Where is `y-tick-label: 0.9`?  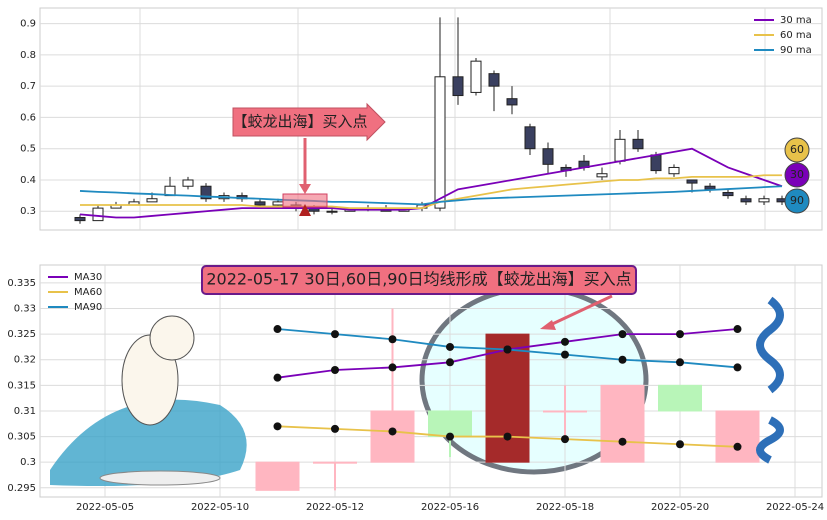 y-tick-label: 0.9 is located at coordinates (28, 24).